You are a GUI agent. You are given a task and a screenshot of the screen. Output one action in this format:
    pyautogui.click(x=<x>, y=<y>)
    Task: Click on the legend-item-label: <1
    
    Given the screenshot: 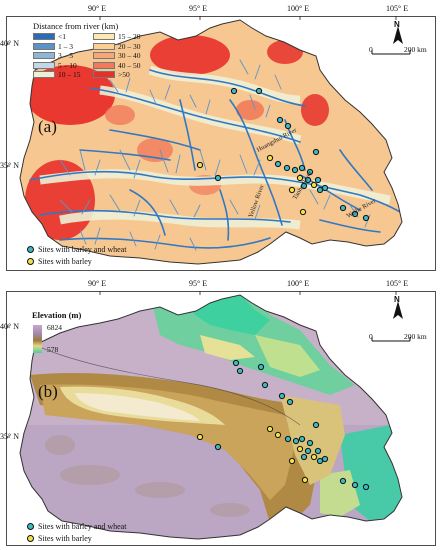 What is the action you would take?
    pyautogui.click(x=62, y=36)
    